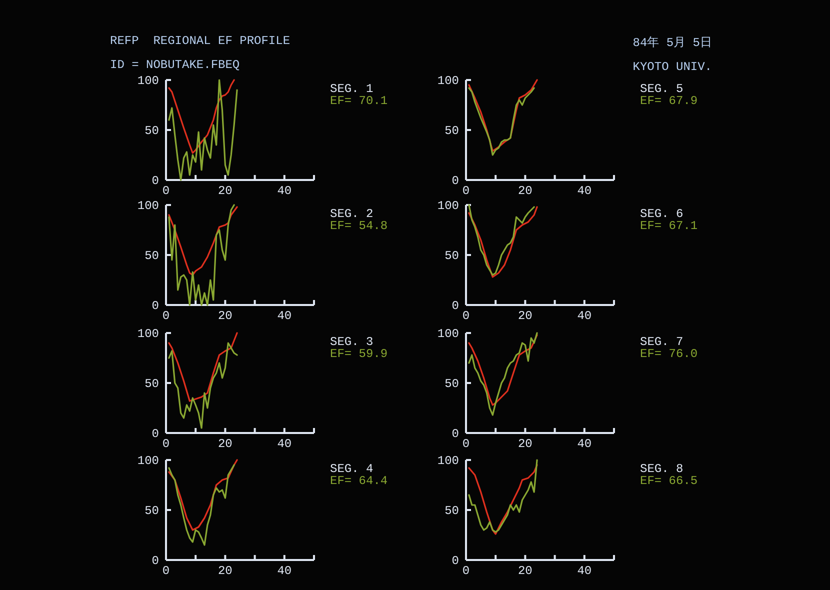 The image size is (830, 590). I want to click on text: SEG. 7, so click(662, 342).